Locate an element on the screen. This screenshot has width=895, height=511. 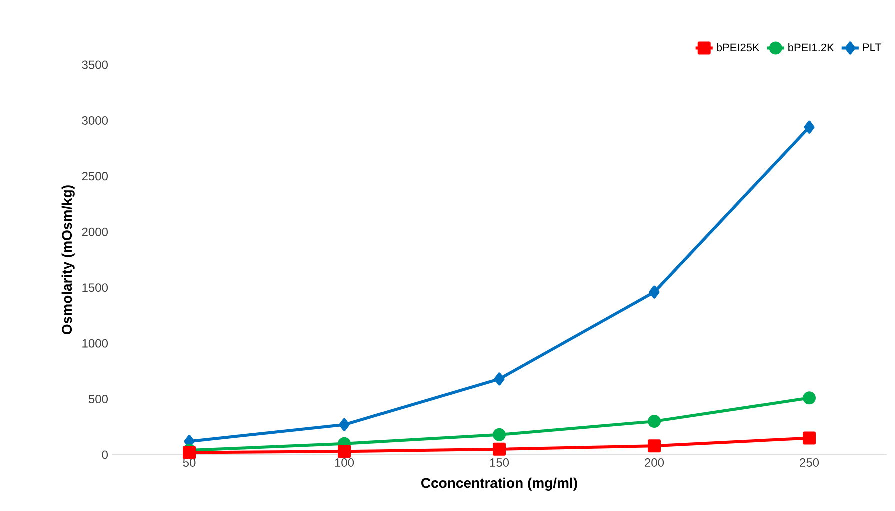
y-tick-label: 3000 is located at coordinates (95, 120).